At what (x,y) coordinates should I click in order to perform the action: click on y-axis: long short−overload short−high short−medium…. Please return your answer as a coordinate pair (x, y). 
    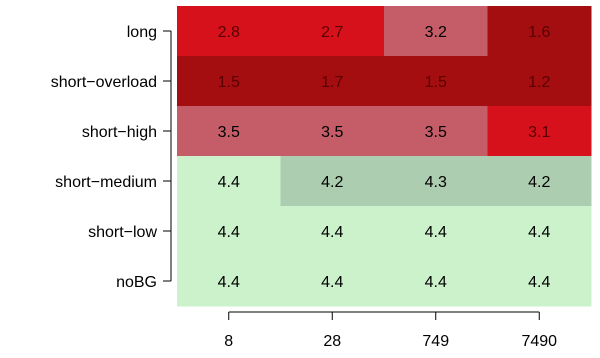
    Looking at the image, I should click on (111, 157).